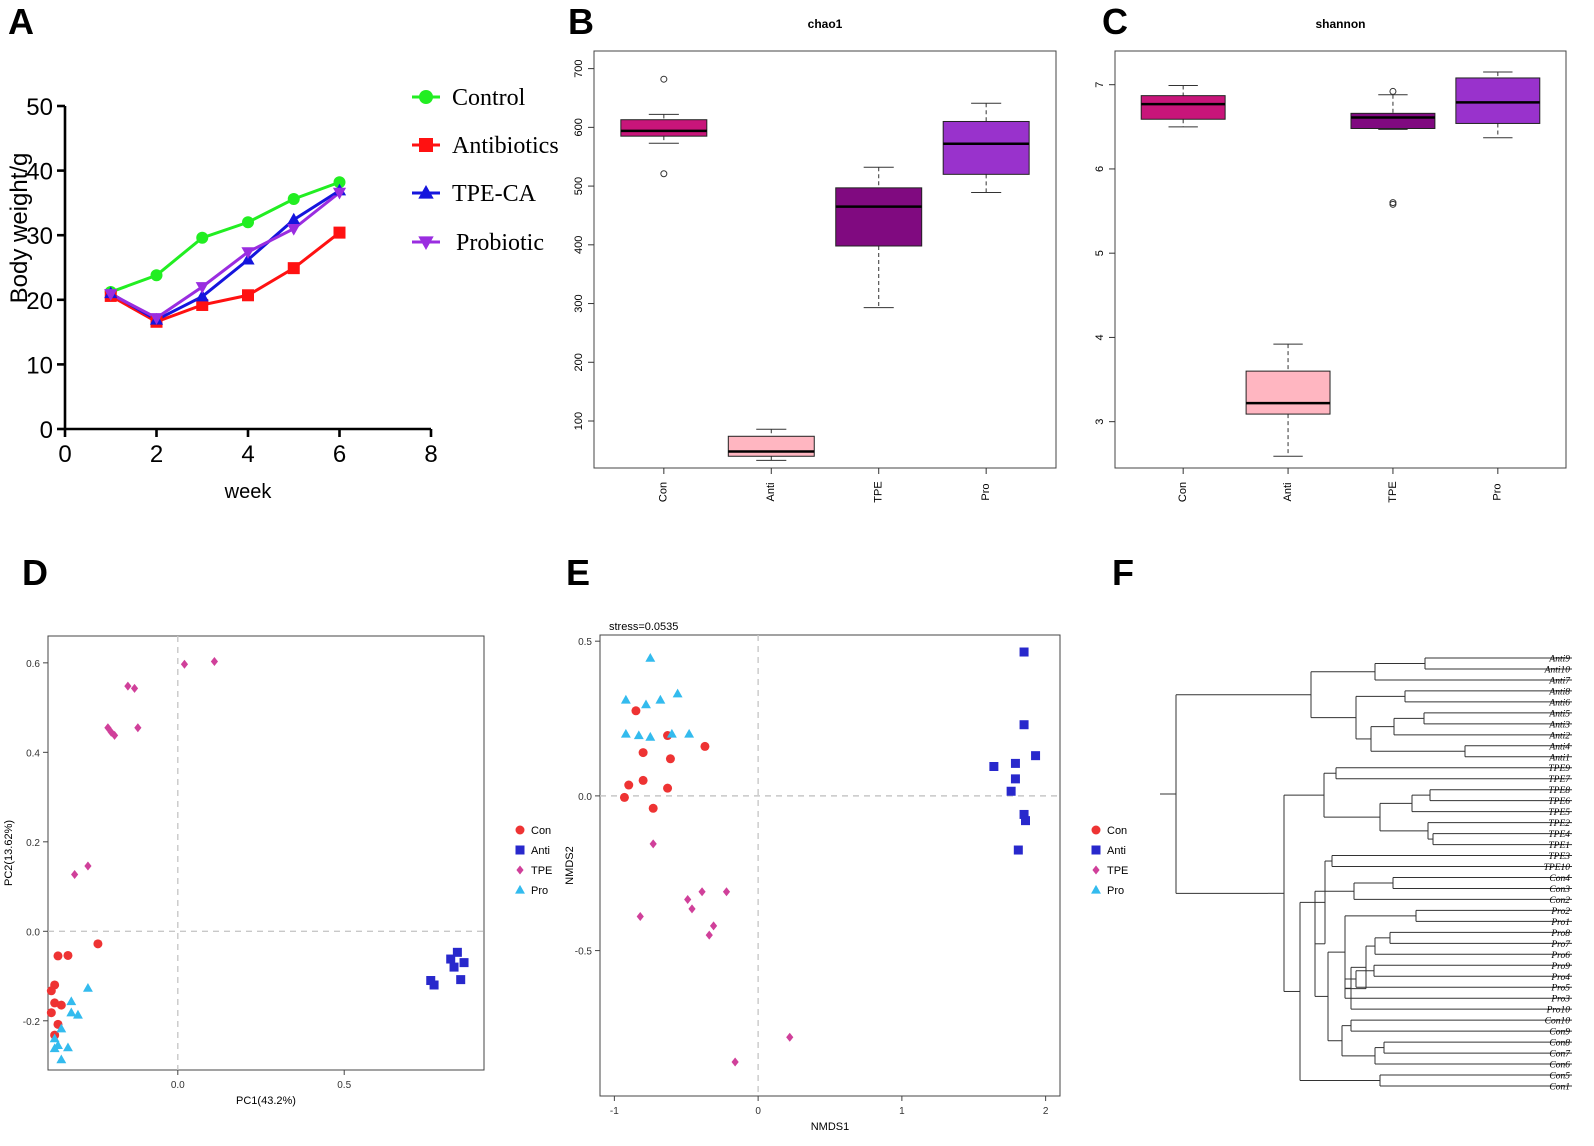 This screenshot has width=1594, height=1146. What do you see at coordinates (294, 218) in the screenshot?
I see `data-point-tpe-ca` at bounding box center [294, 218].